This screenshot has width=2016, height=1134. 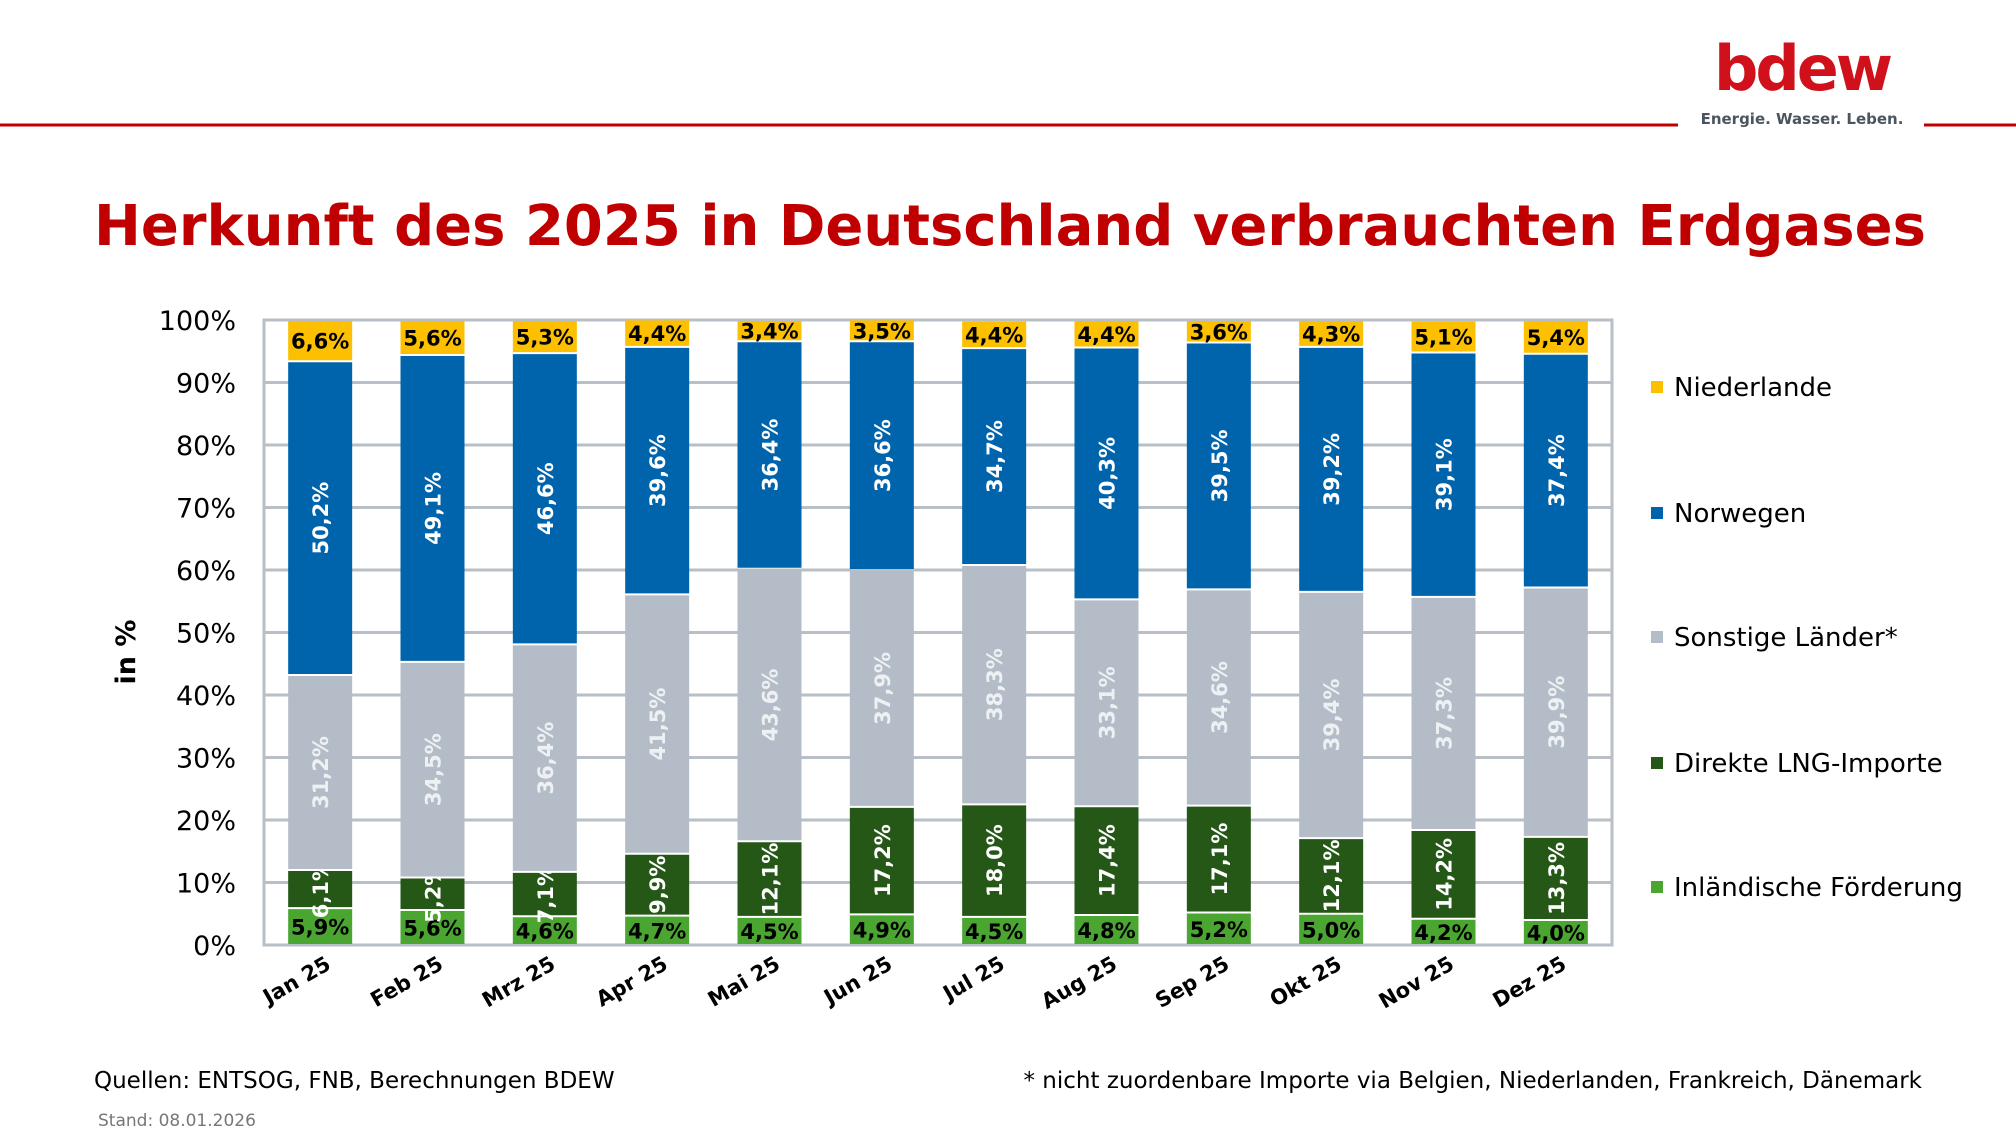 What do you see at coordinates (1445, 874) in the screenshot?
I see `data-label: 14,2%` at bounding box center [1445, 874].